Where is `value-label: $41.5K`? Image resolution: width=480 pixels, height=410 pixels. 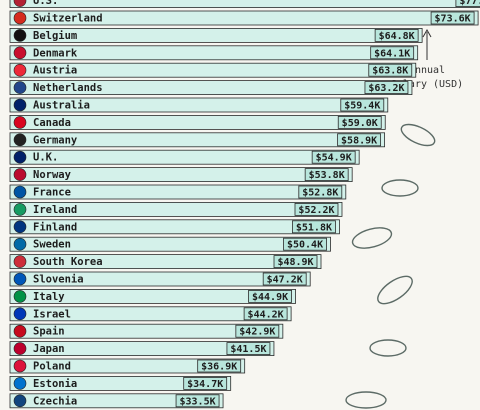
value-label: $41.5K is located at coordinates (248, 349).